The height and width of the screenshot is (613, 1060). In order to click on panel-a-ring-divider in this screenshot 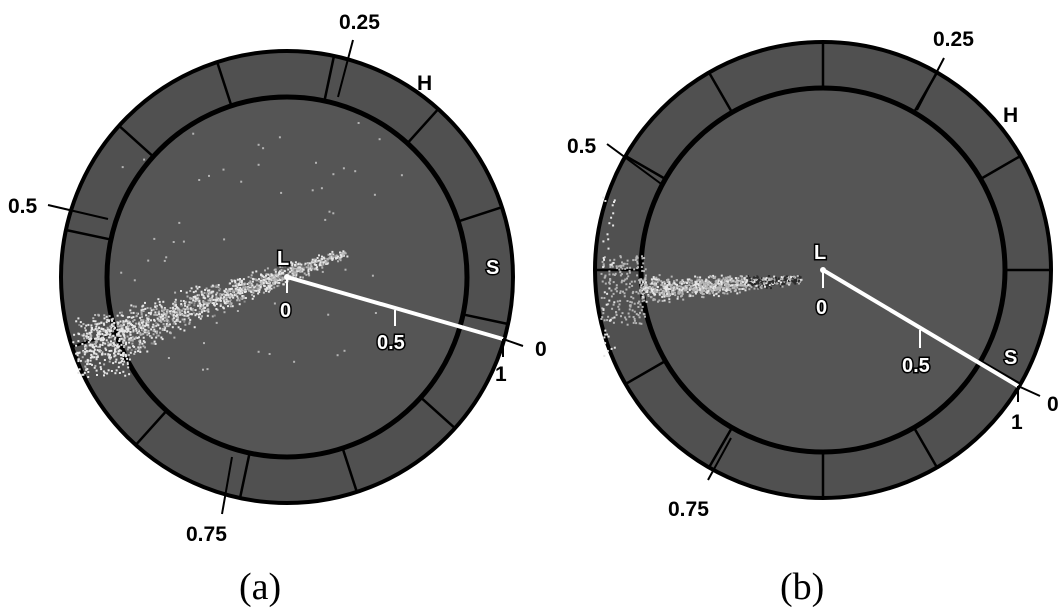, I will do `click(244, 475)`.